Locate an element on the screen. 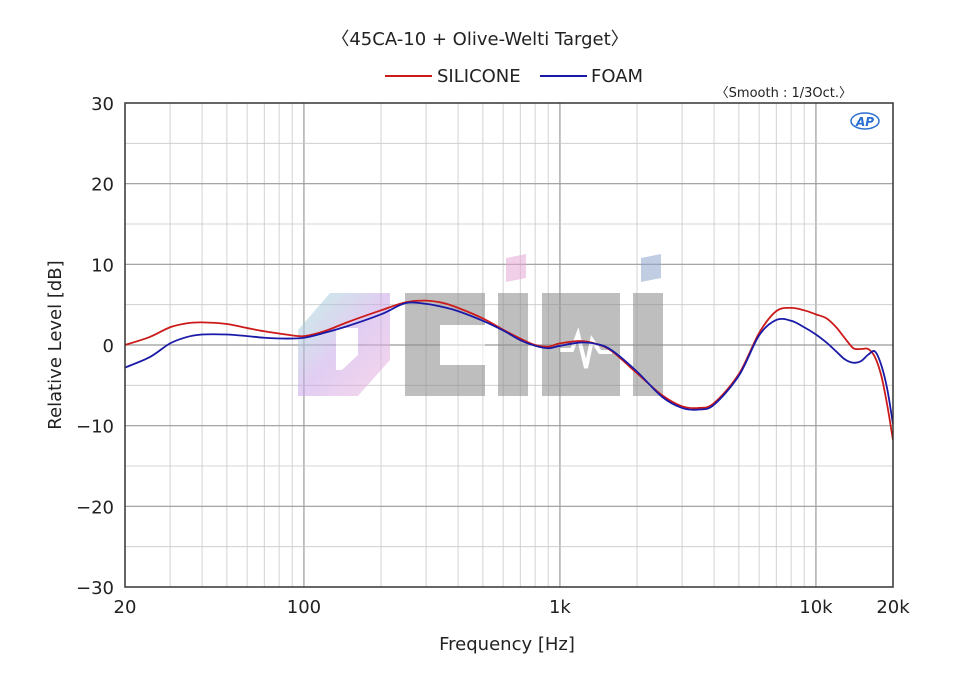 This screenshot has width=960, height=684. watermark-shape-i1 is located at coordinates (513, 344).